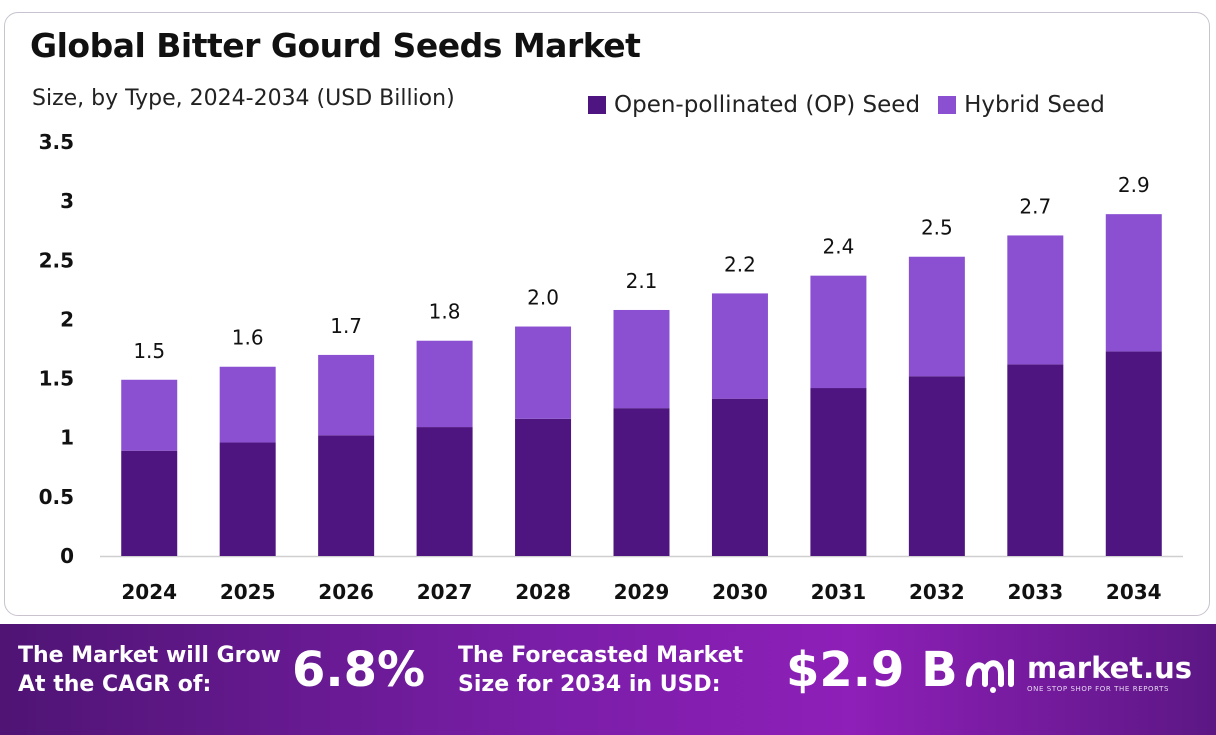 Image resolution: width=1216 pixels, height=735 pixels. What do you see at coordinates (67, 319) in the screenshot?
I see `y-tick-label: 2` at bounding box center [67, 319].